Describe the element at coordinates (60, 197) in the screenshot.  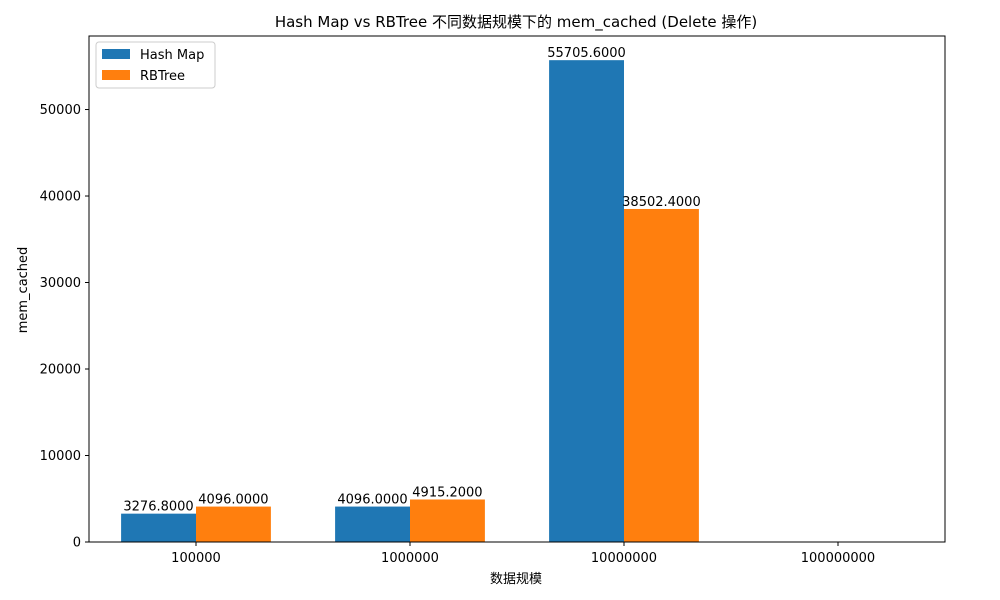
I see `y-tick-label: 40000` at that location.